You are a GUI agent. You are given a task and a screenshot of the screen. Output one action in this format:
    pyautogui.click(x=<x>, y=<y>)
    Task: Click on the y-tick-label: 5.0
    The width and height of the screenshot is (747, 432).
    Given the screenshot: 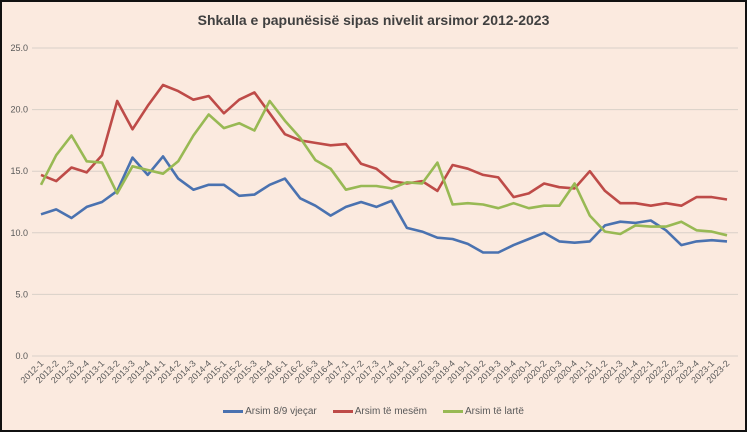 What is the action you would take?
    pyautogui.click(x=21, y=294)
    